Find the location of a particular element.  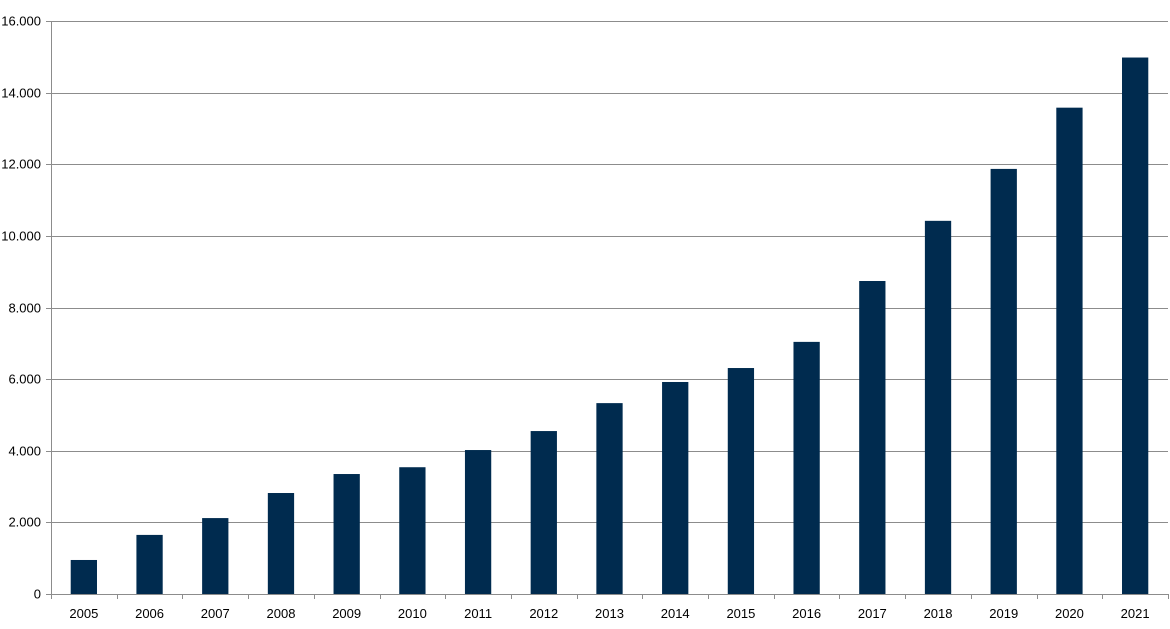

y-tick-label: 12.000 is located at coordinates (21, 164).